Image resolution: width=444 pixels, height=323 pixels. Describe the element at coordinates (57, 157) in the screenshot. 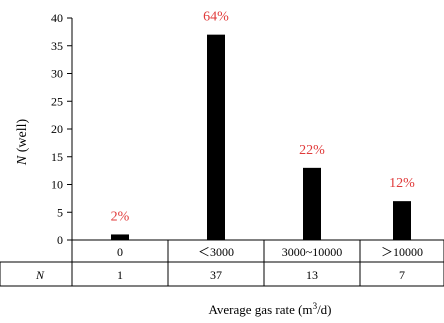

I see `y-tick-label: 15` at that location.